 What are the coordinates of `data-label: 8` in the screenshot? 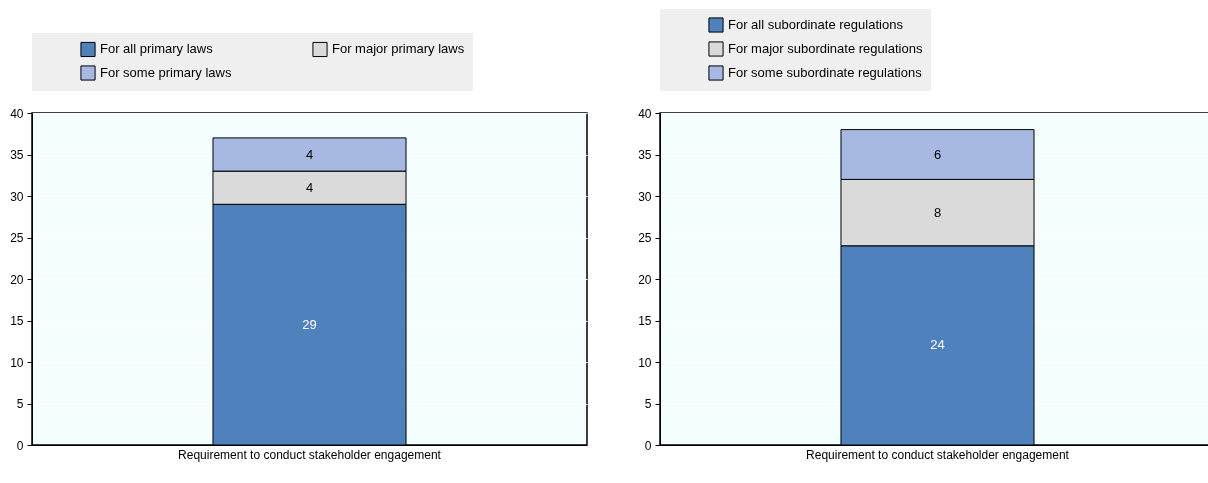 It's located at (937, 212).